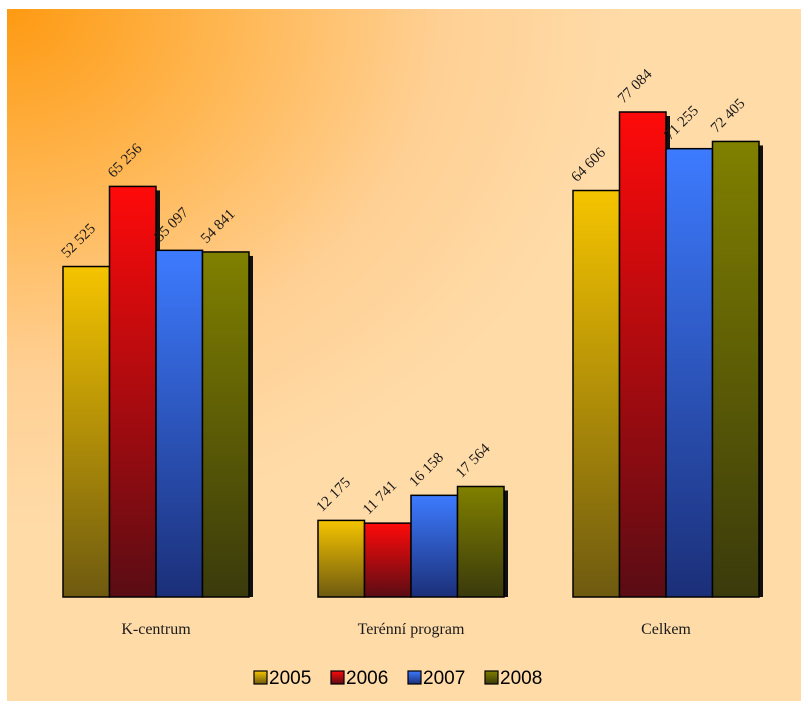 This screenshot has width=808, height=704. I want to click on bar-2008-terénní-program, so click(480, 541).